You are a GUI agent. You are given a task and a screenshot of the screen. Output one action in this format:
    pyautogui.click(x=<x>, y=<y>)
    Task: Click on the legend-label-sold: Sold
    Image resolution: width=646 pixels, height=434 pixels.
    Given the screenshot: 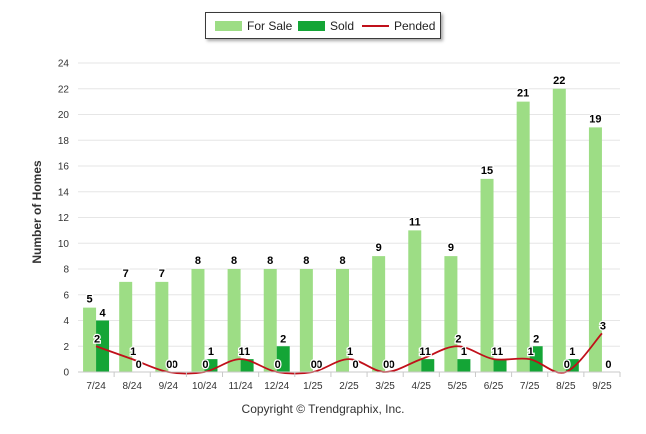 What is the action you would take?
    pyautogui.click(x=342, y=26)
    